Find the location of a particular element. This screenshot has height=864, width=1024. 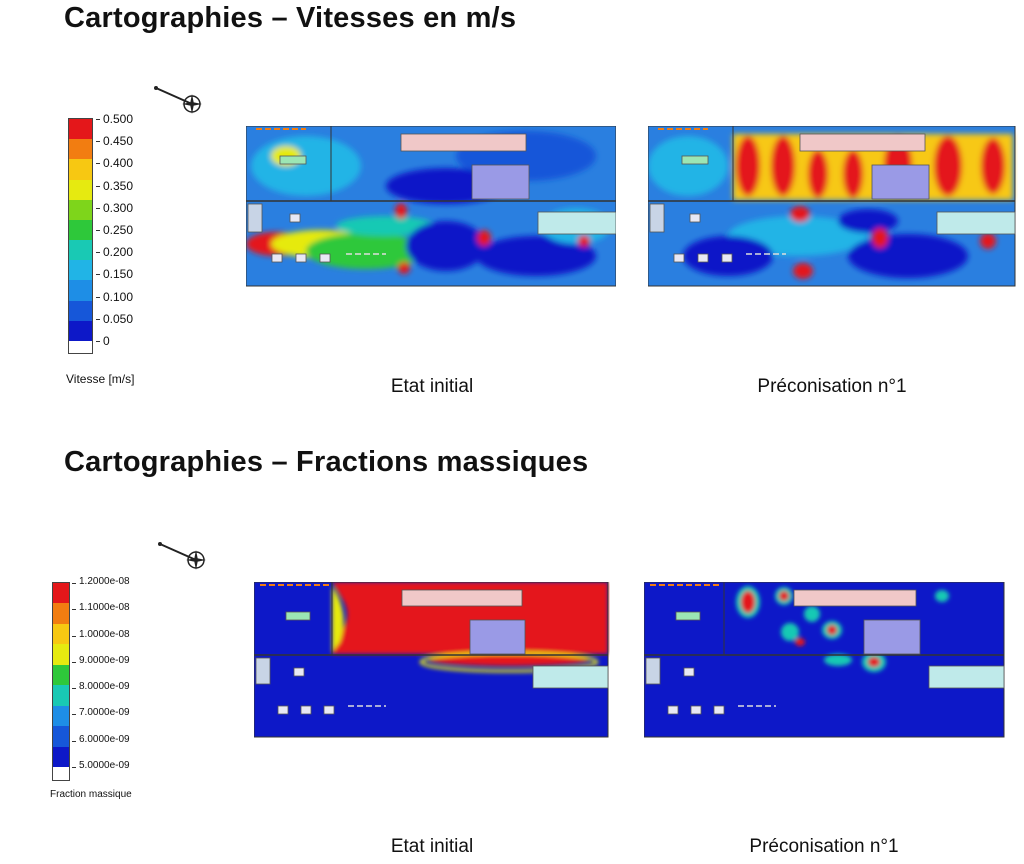

legend-tick-label: 5.0000e-09 is located at coordinates (101, 765).